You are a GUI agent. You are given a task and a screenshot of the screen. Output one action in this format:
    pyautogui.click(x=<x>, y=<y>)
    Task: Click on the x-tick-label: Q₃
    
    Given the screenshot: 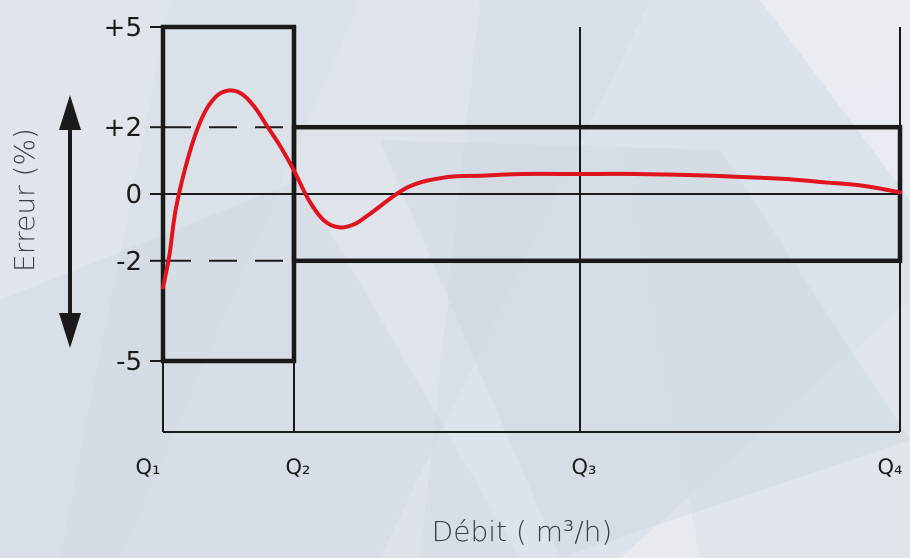 What is the action you would take?
    pyautogui.click(x=584, y=467)
    